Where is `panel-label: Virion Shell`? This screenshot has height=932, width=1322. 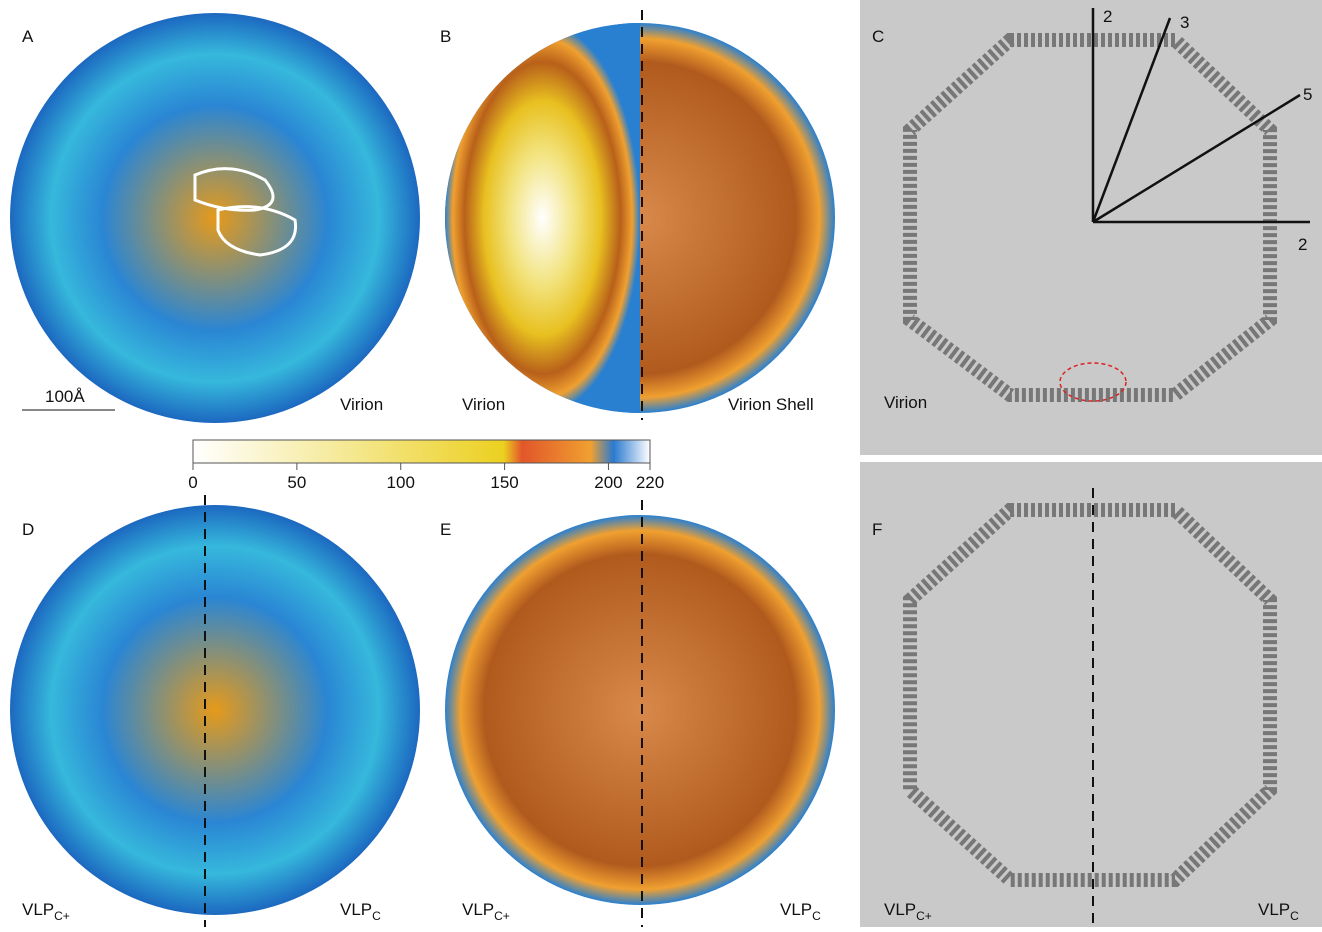
panel-label: Virion Shell is located at coordinates (771, 404).